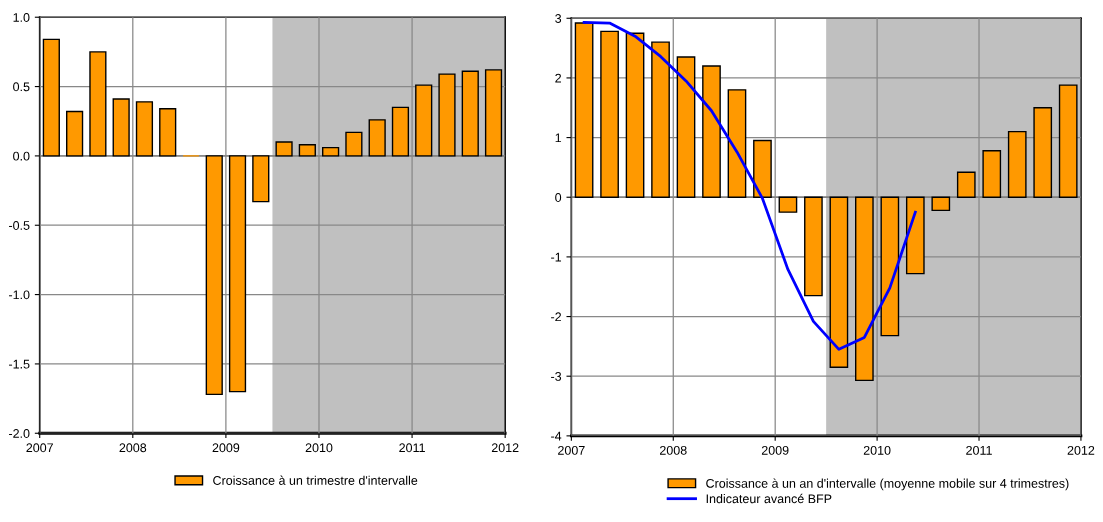 This screenshot has width=1103, height=522. I want to click on y-tick-label: 0.0, so click(21, 156).